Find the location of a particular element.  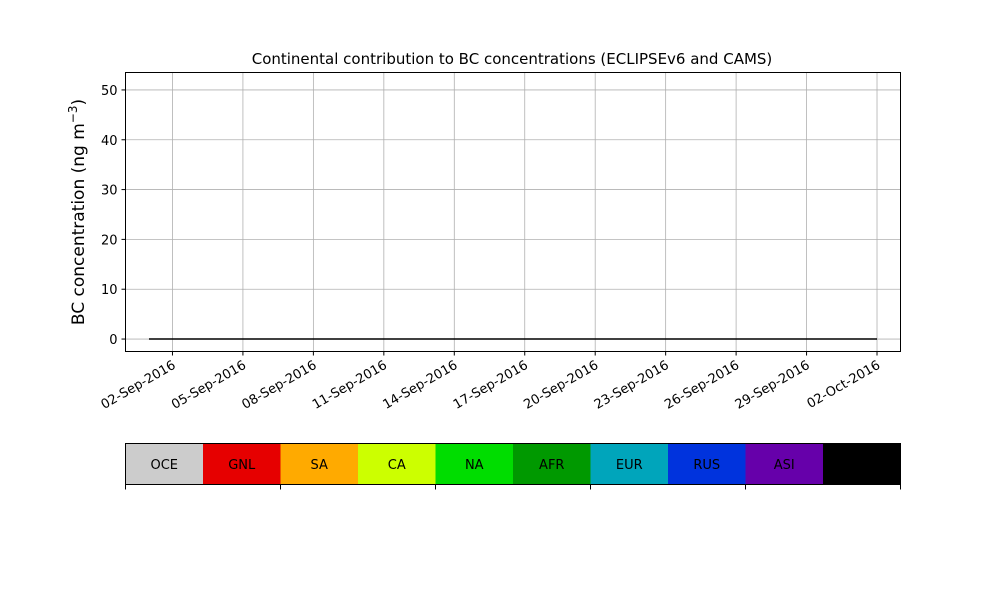

x-tick-label: 11-Sep-2016 is located at coordinates (350, 385).